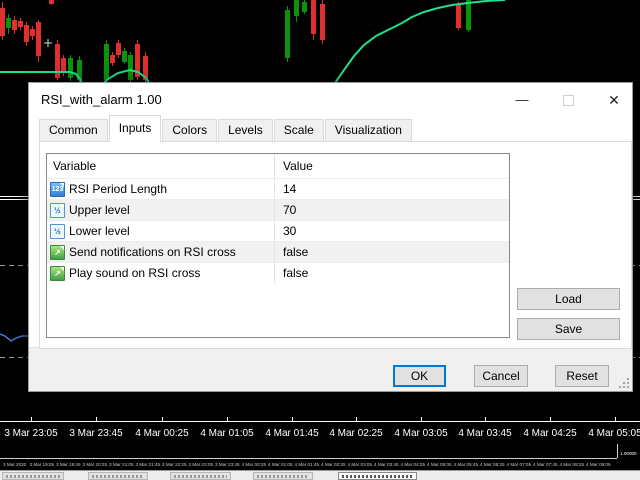  What do you see at coordinates (292, 433) in the screenshot?
I see `time-axis-label: 4 Mar 01:45` at bounding box center [292, 433].